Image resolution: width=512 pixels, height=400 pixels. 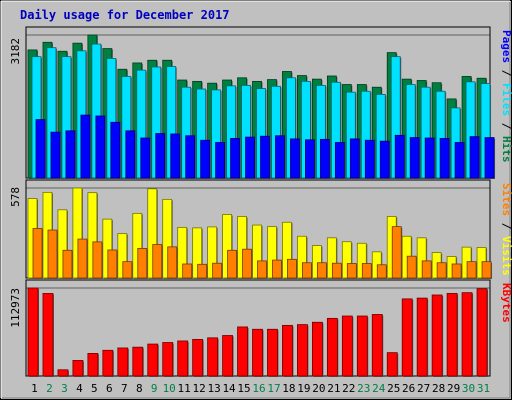 I want to click on x-label-day: 16, so click(x=258, y=388).